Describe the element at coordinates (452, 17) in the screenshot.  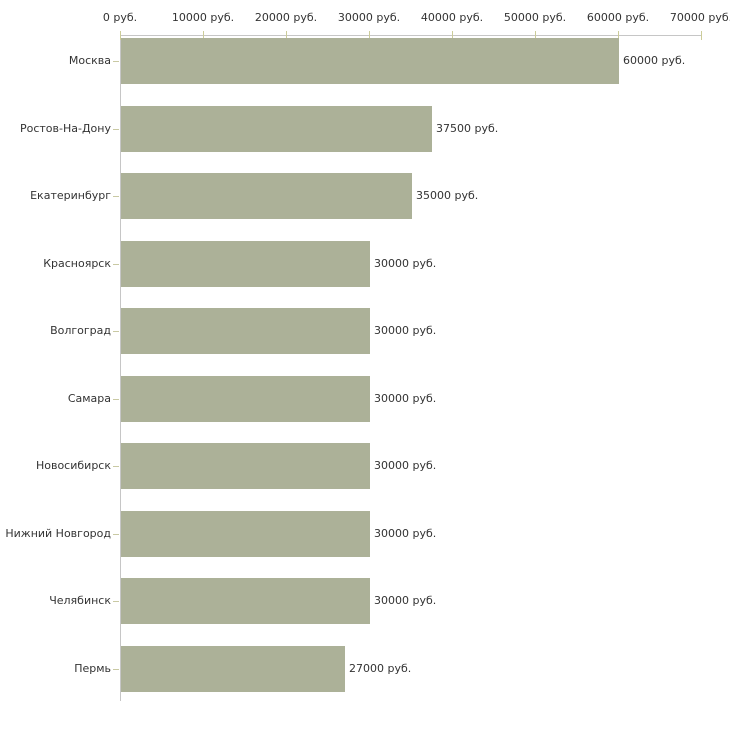
I see `x-axis-tick-label: 40000 руб.` at that location.